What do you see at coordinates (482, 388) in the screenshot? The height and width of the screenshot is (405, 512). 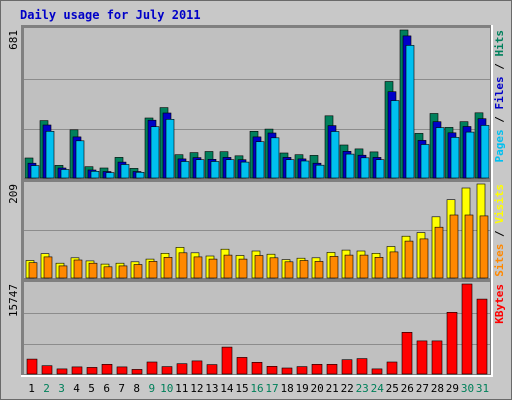 I see `x-tick-label: 31` at bounding box center [482, 388].